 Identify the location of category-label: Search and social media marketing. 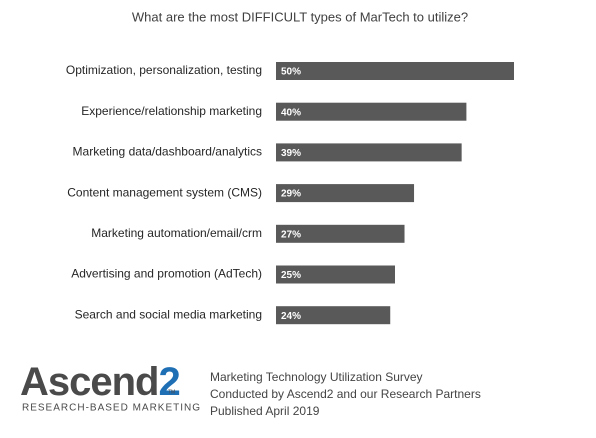
(168, 314).